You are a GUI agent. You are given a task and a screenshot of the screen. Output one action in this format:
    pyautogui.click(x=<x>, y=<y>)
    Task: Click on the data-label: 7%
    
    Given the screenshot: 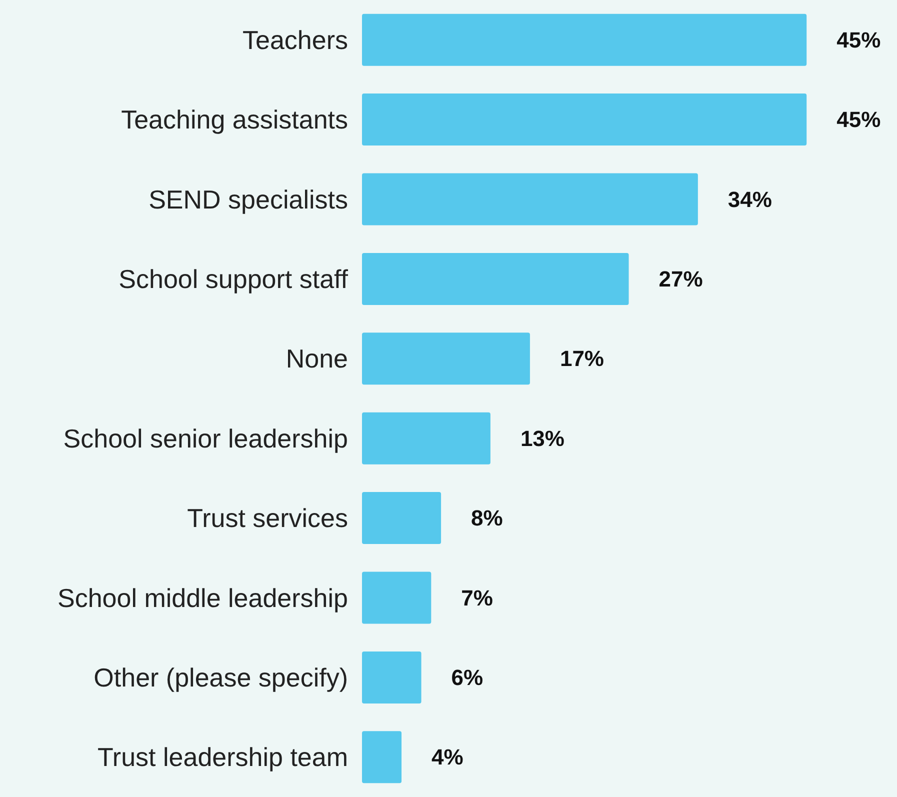 What is the action you would take?
    pyautogui.click(x=477, y=597)
    